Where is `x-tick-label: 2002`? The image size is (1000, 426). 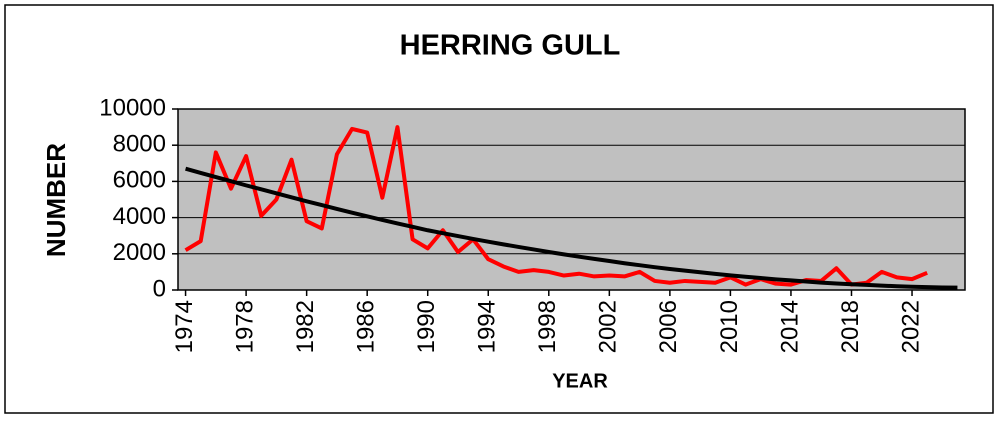 x-tick-label: 2002 is located at coordinates (608, 326).